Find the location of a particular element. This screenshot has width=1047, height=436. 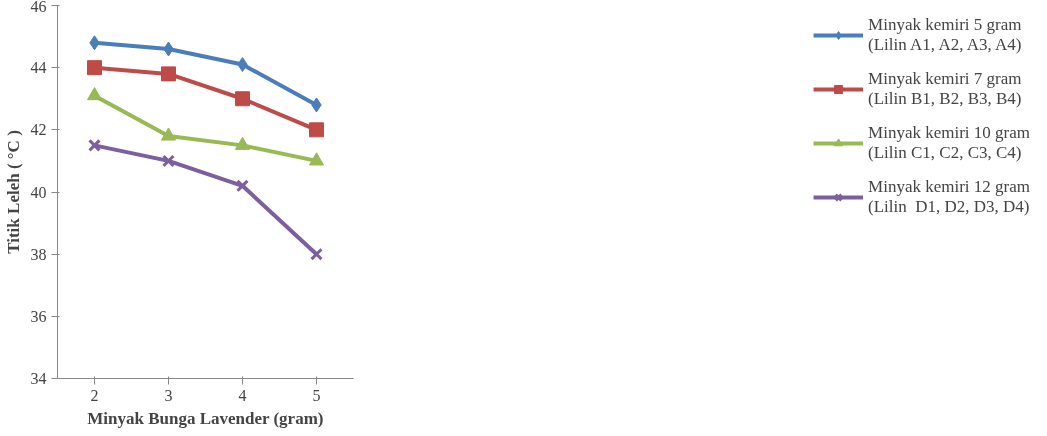

y-tick-label: 44 is located at coordinates (38, 68).